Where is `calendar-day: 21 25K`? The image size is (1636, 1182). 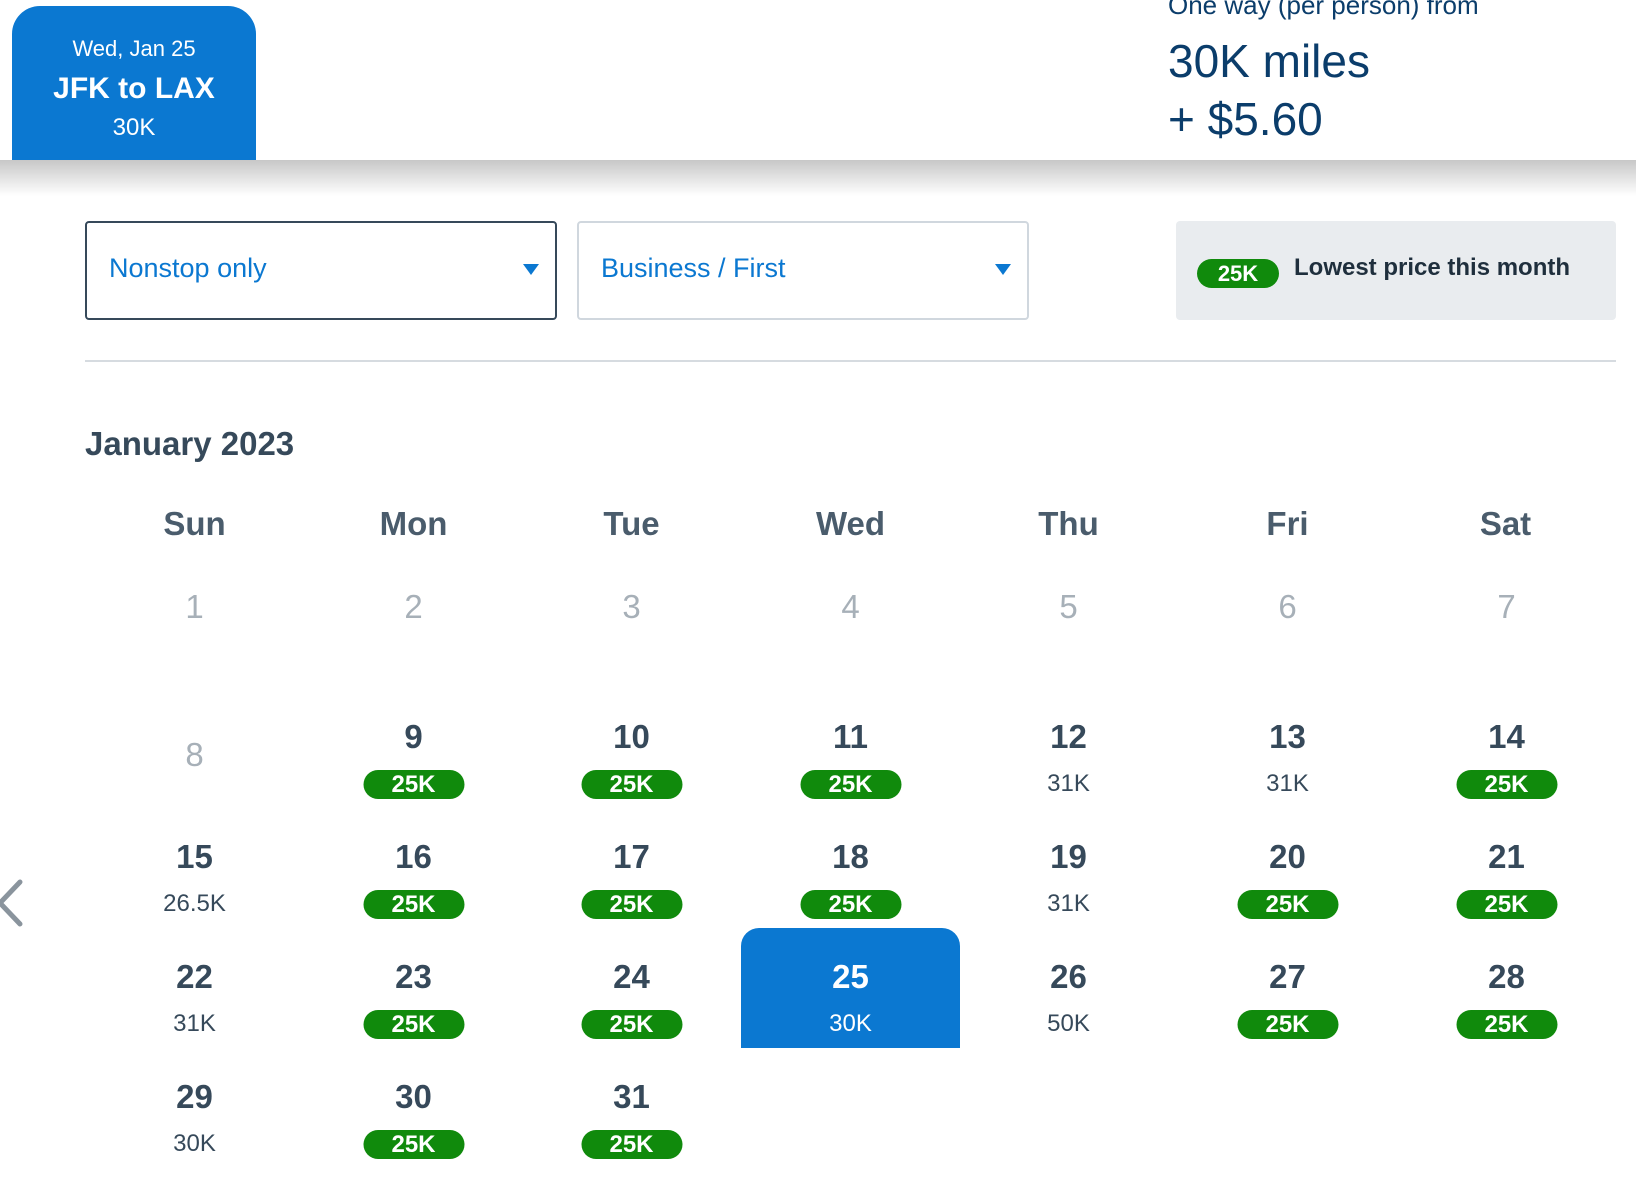
calendar-day: 21 25K is located at coordinates (1506, 868).